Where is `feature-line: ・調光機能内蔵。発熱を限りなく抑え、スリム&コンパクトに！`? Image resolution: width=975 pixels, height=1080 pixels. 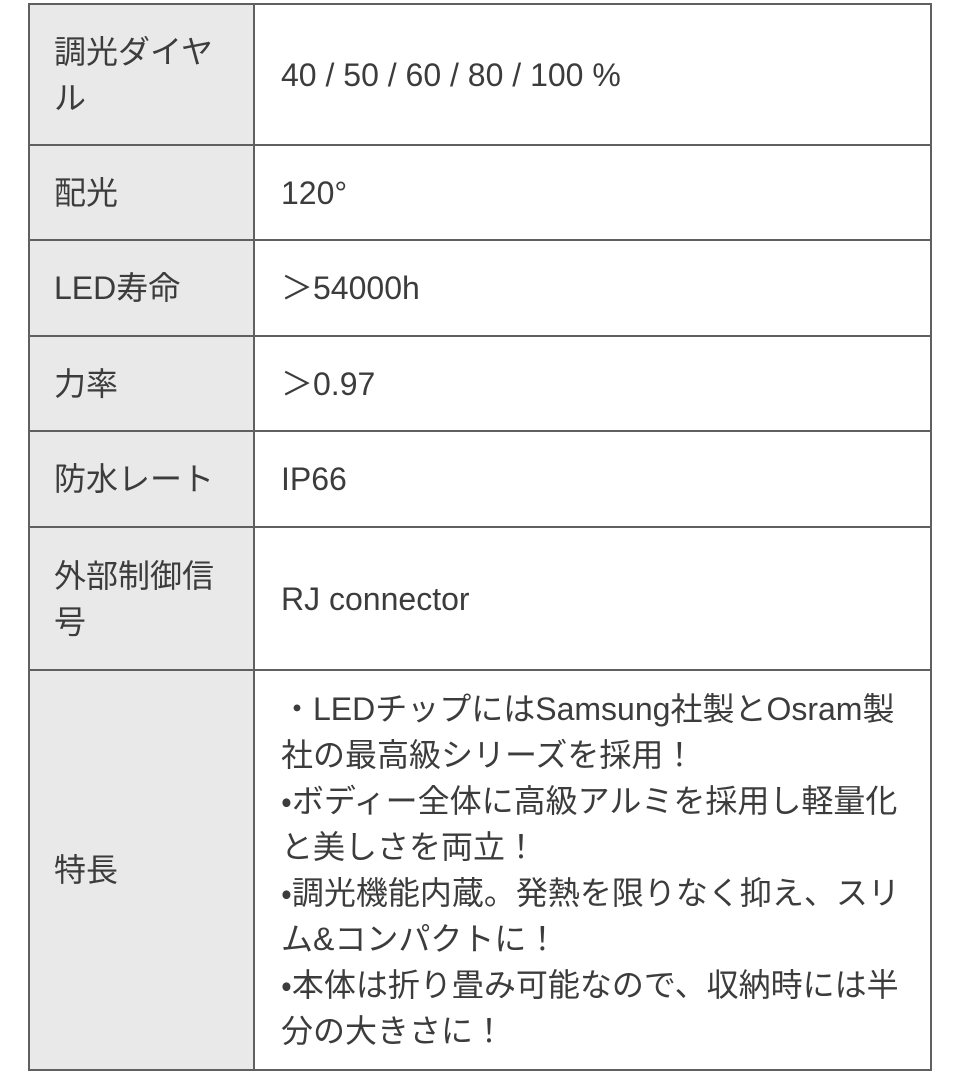 feature-line: ・調光機能内蔵。発熱を限りなく抑え、スリム&コンパクトに！ is located at coordinates (590, 916).